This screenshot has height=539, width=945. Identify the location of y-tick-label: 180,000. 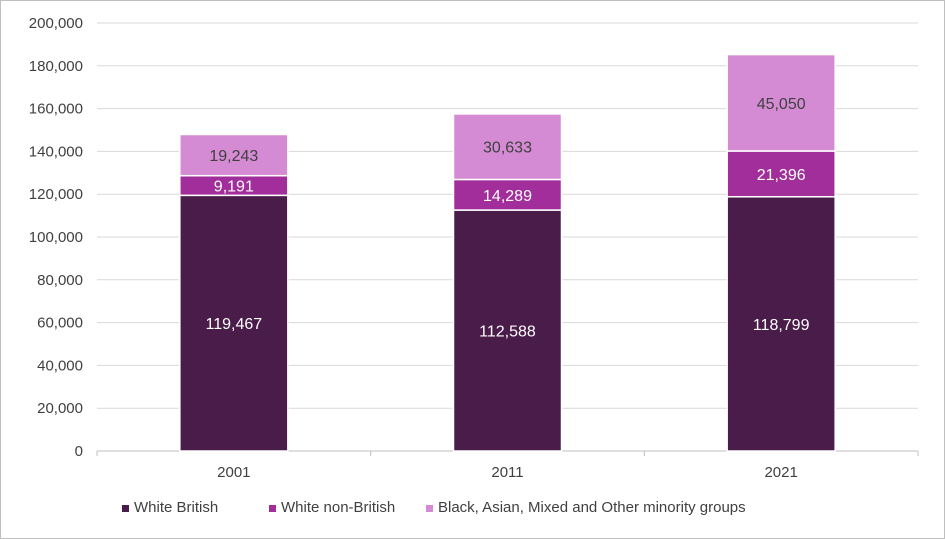
(56, 66).